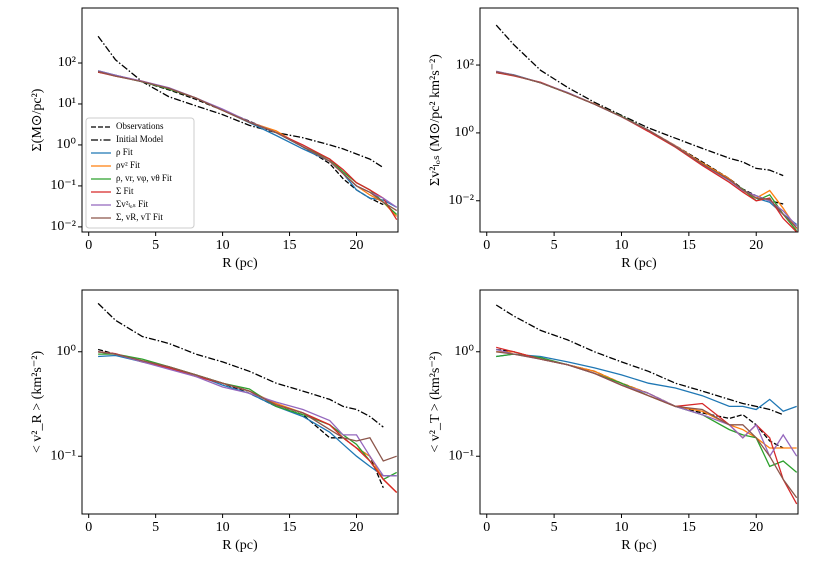 This screenshot has height=571, width=830. What do you see at coordinates (128, 165) in the screenshot?
I see `legend-label: ρv² Fit` at bounding box center [128, 165].